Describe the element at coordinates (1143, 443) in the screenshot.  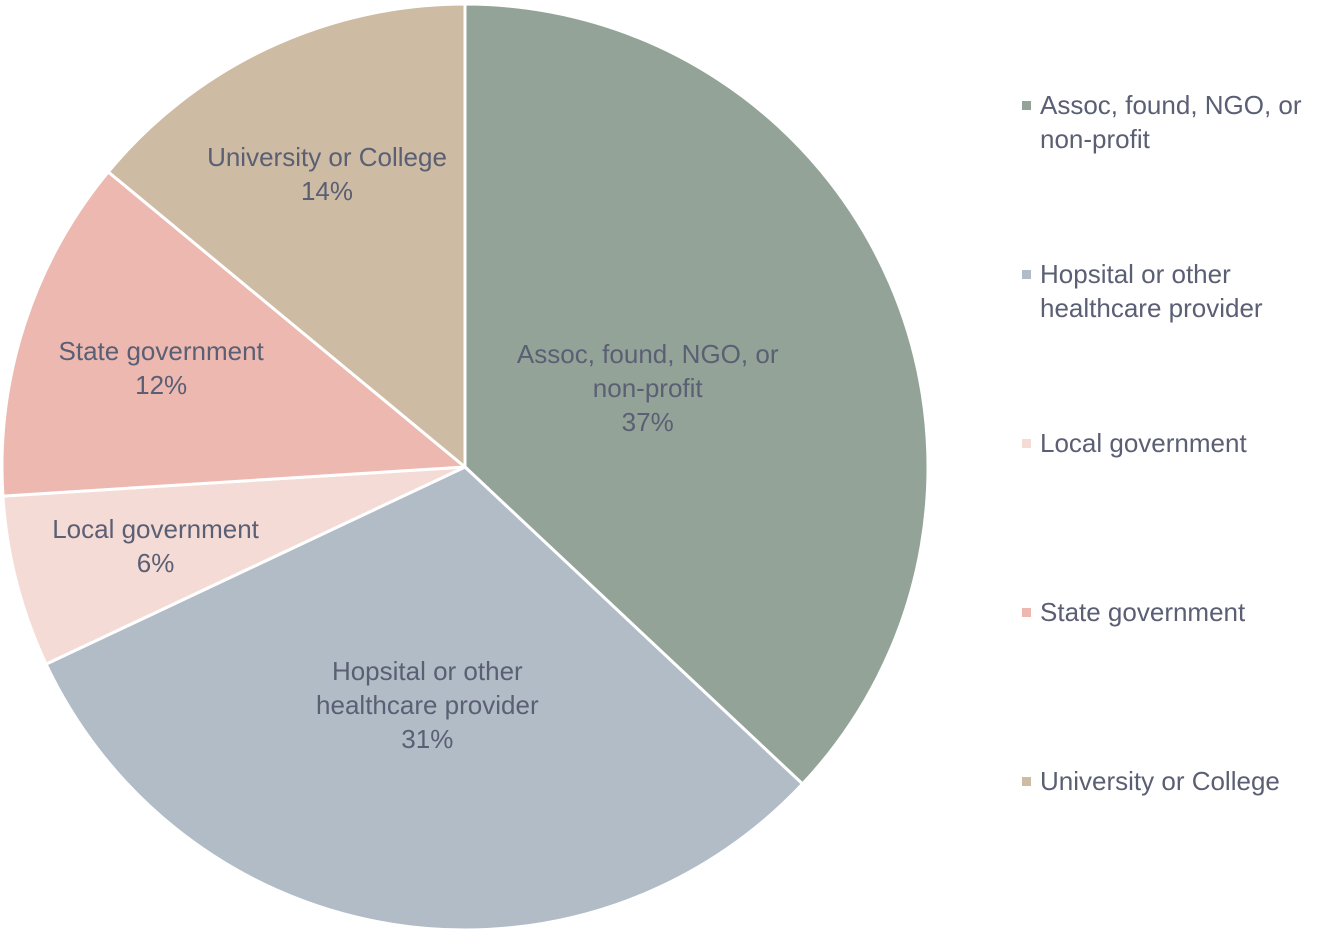
I see `legend-label: Local government` at that location.